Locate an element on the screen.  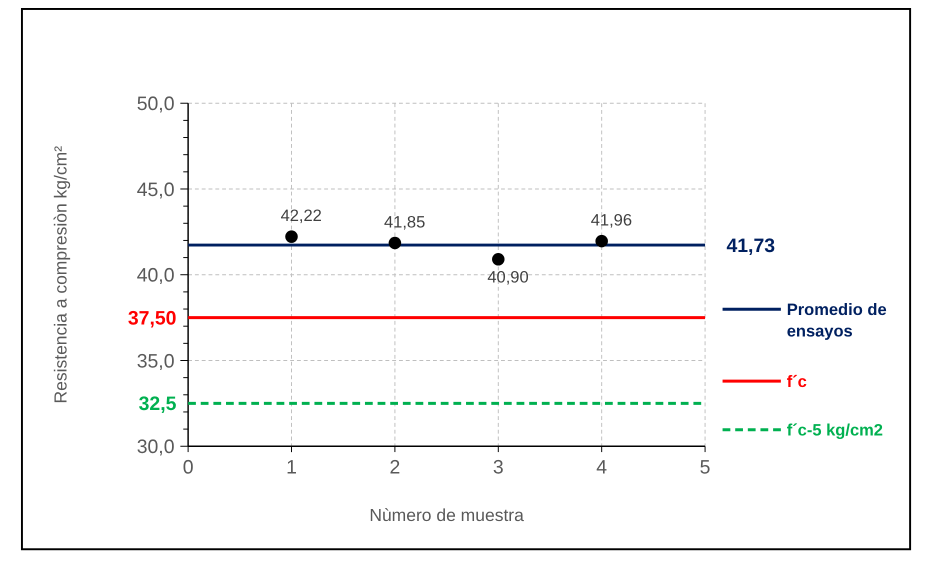
x-tick-label: 5 is located at coordinates (705, 467).